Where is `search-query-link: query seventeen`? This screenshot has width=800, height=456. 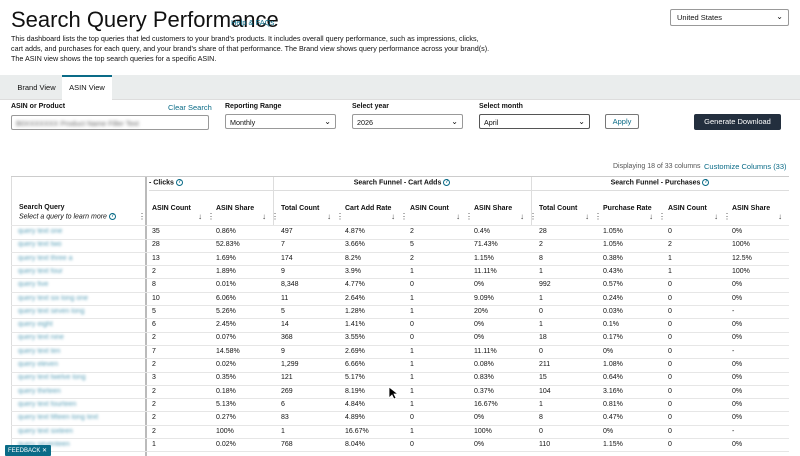
search-query-link: query seventeen is located at coordinates (44, 444).